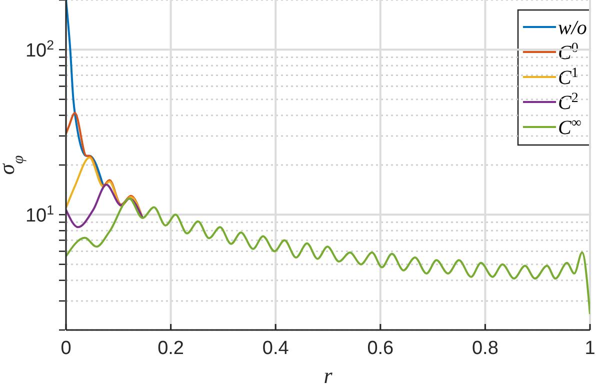 The width and height of the screenshot is (598, 389). Describe the element at coordinates (570, 127) in the screenshot. I see `legend-label: C$^{∞}$` at that location.